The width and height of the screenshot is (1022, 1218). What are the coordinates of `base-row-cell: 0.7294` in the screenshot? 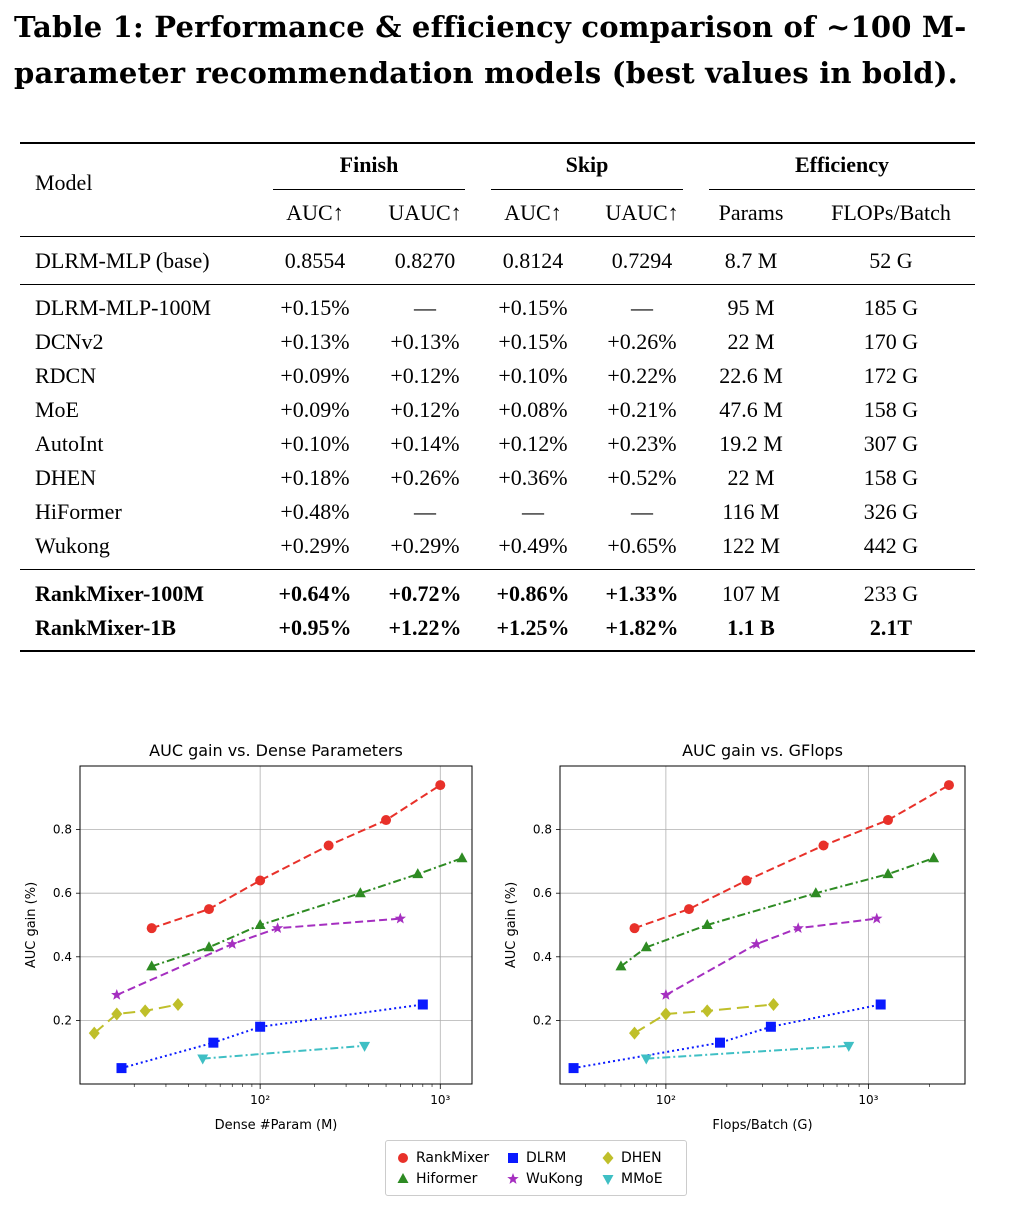 It's located at (642, 260).